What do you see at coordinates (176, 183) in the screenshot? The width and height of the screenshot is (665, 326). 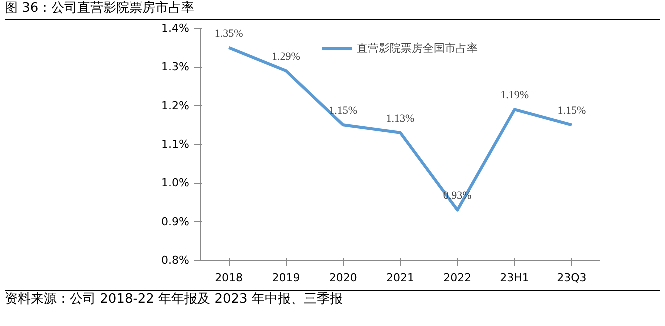 I see `y-tick-label: 1.0%` at bounding box center [176, 183].